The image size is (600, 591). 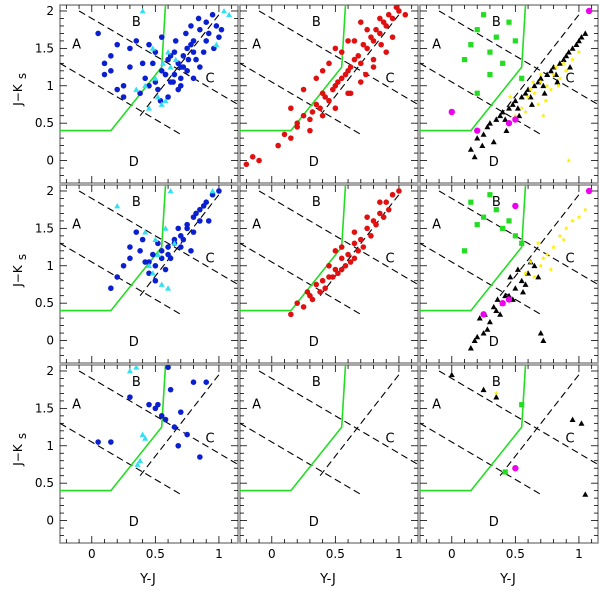 I want to click on y-tick-label: 1, so click(x=50, y=266).